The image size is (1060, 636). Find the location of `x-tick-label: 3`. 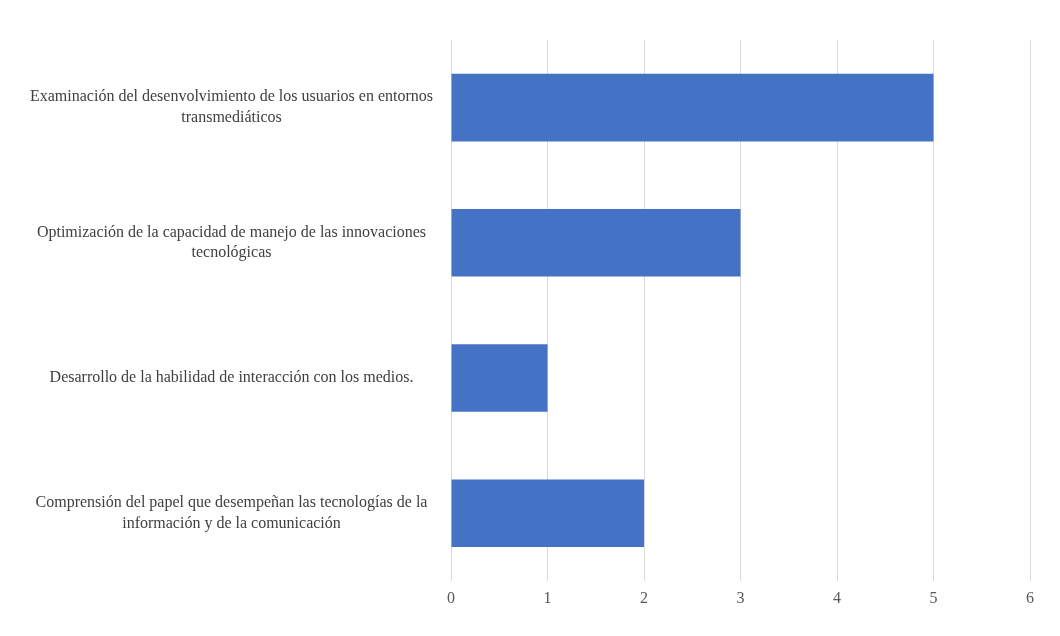

x-tick-label: 3 is located at coordinates (740, 597).